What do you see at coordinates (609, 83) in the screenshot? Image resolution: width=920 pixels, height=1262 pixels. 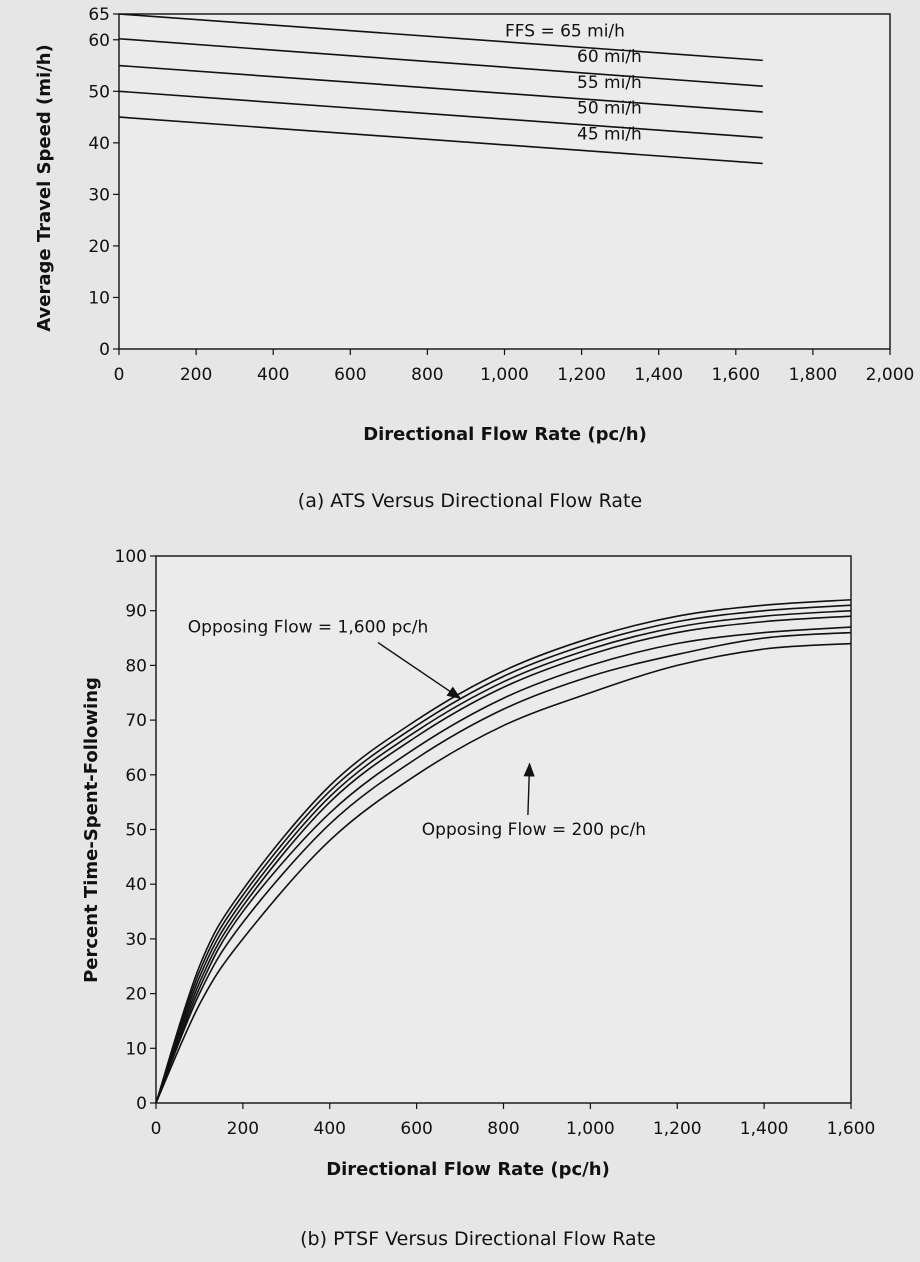 I see `ats-series-label: 55 mi/h` at bounding box center [609, 83].